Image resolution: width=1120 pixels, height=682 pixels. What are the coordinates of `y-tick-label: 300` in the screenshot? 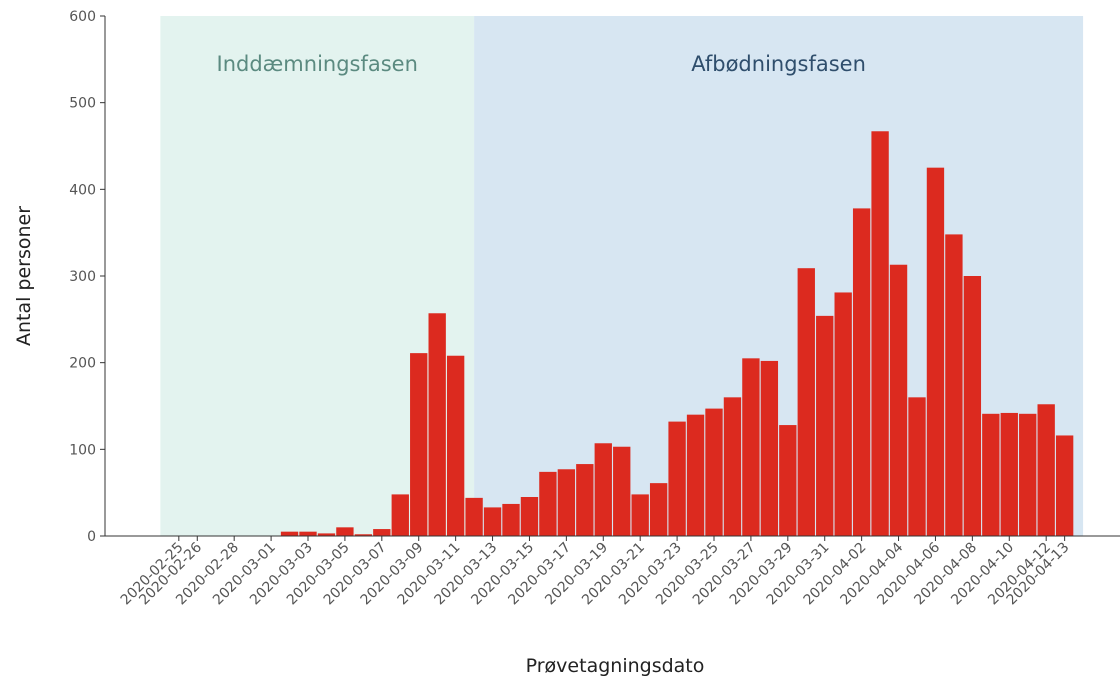 It's located at (82, 277).